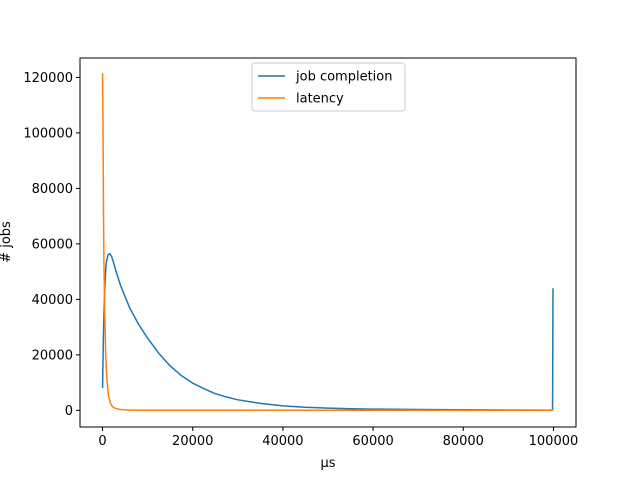 The width and height of the screenshot is (640, 480). I want to click on y-tick-label: 80000, so click(52, 189).